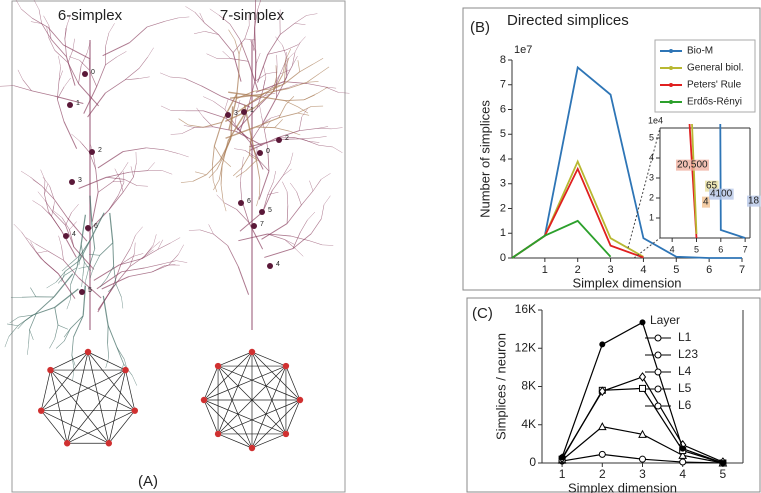  Describe the element at coordinates (528, 386) in the screenshot. I see `y-tick-label: 8K` at that location.